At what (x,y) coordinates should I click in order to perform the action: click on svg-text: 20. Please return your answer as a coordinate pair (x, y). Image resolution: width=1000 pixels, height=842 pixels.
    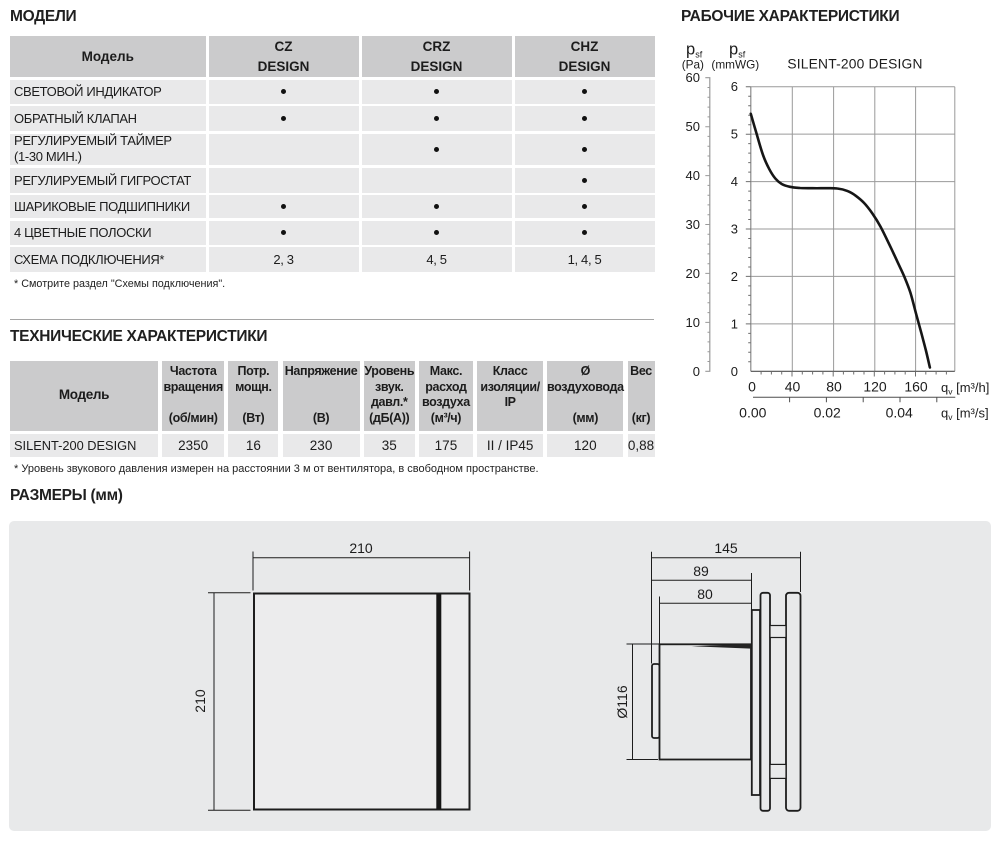
    Looking at the image, I should click on (693, 273).